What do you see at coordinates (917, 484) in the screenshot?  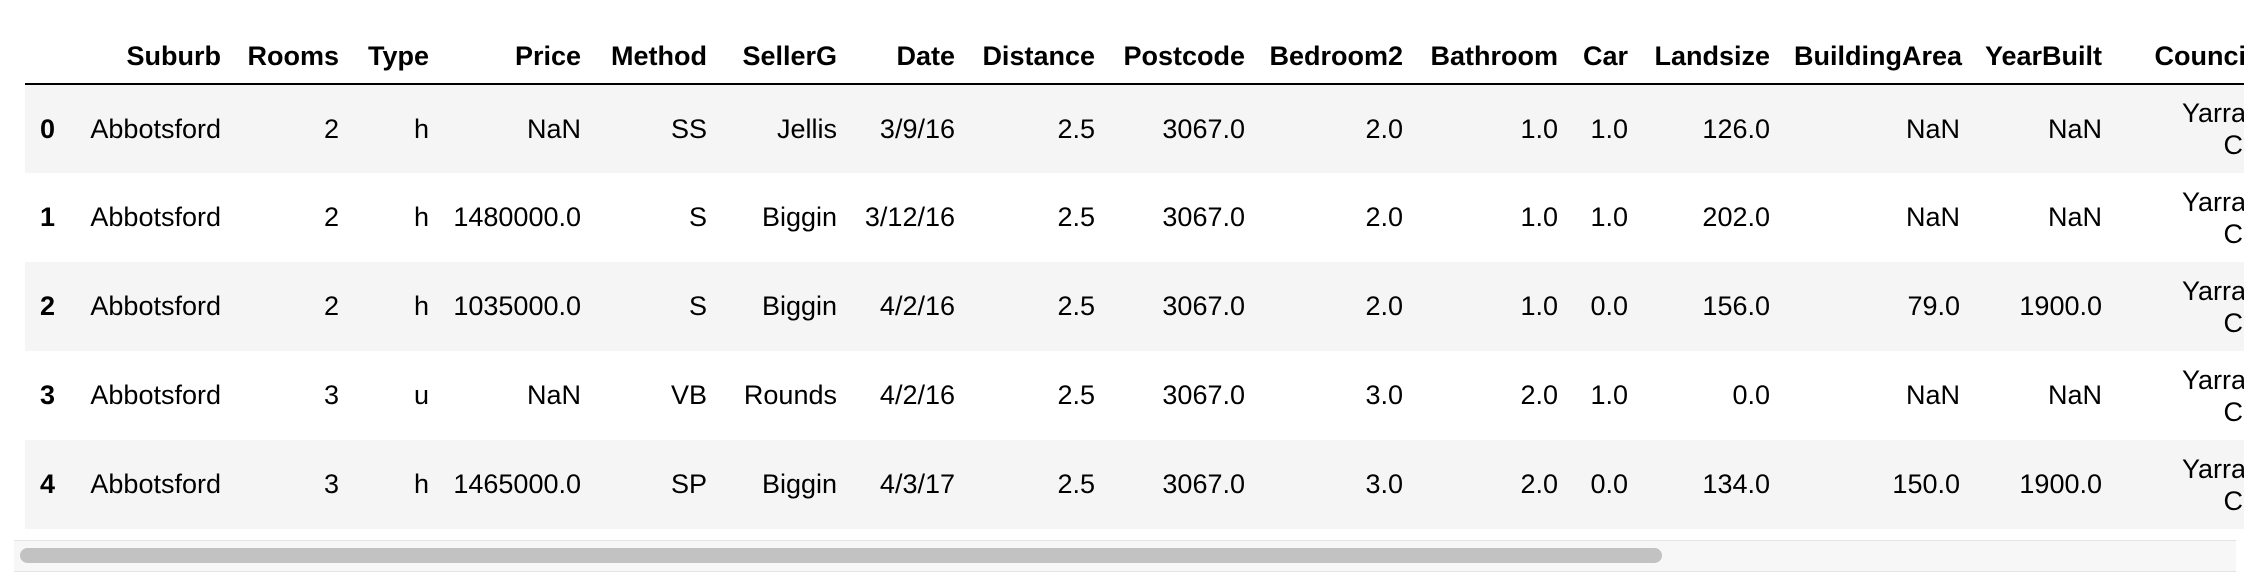 I see `cell-date: 4/3/17` at bounding box center [917, 484].